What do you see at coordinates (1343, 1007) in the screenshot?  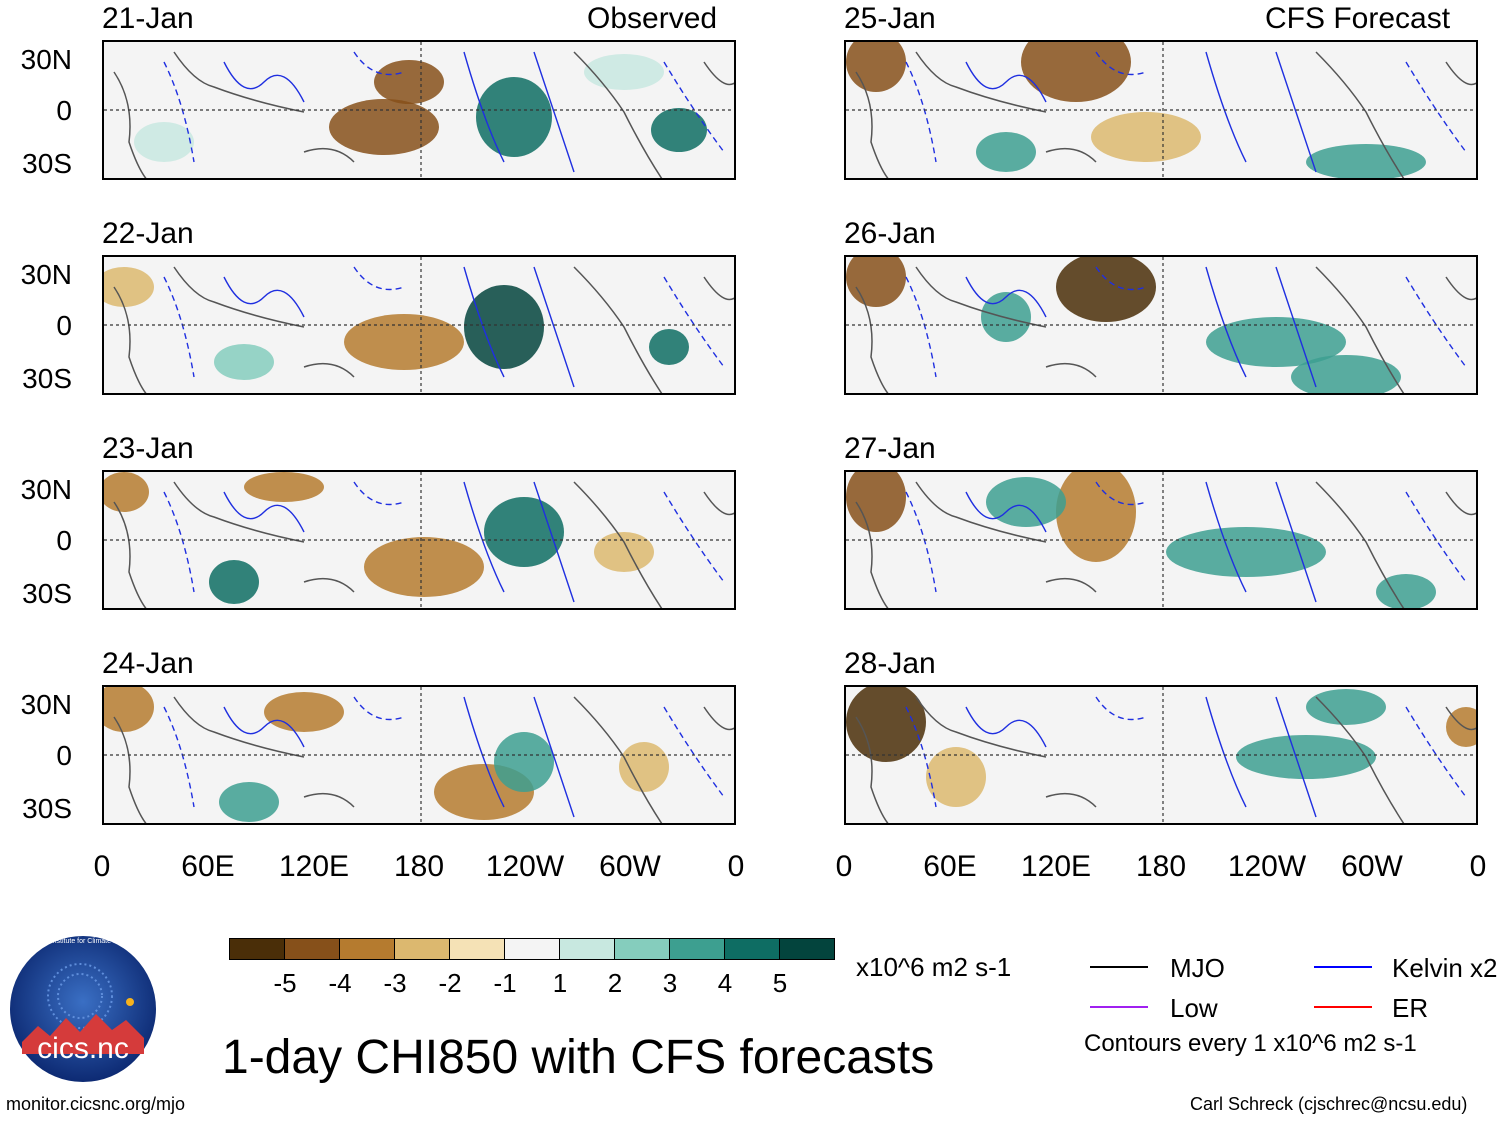 I see `legend-line-er` at bounding box center [1343, 1007].